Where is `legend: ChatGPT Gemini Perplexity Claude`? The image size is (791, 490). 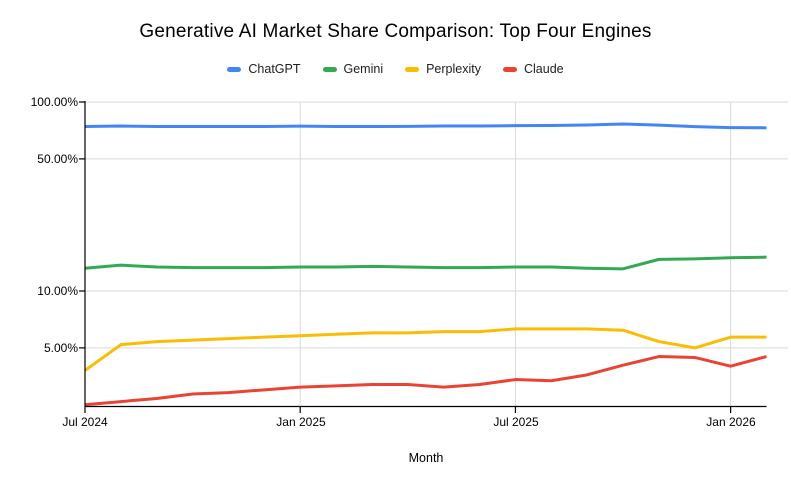 legend: ChatGPT Gemini Perplexity Claude is located at coordinates (395, 69).